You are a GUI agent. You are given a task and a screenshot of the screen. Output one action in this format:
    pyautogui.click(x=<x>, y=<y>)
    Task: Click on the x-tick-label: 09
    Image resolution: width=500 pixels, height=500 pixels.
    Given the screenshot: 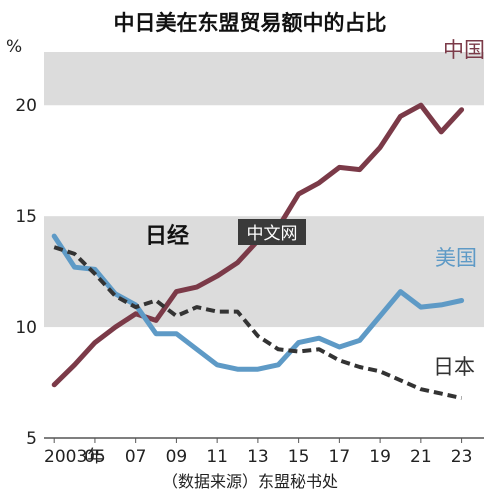 What is the action you would take?
    pyautogui.click(x=177, y=457)
    